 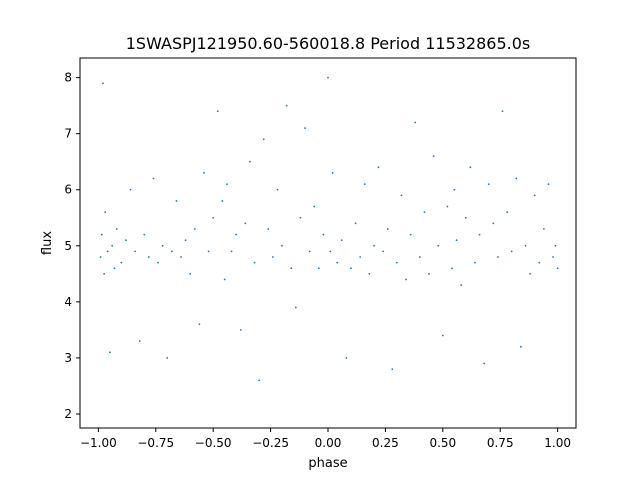 What do you see at coordinates (327, 463) in the screenshot?
I see `x-axis-label: phase` at bounding box center [327, 463].